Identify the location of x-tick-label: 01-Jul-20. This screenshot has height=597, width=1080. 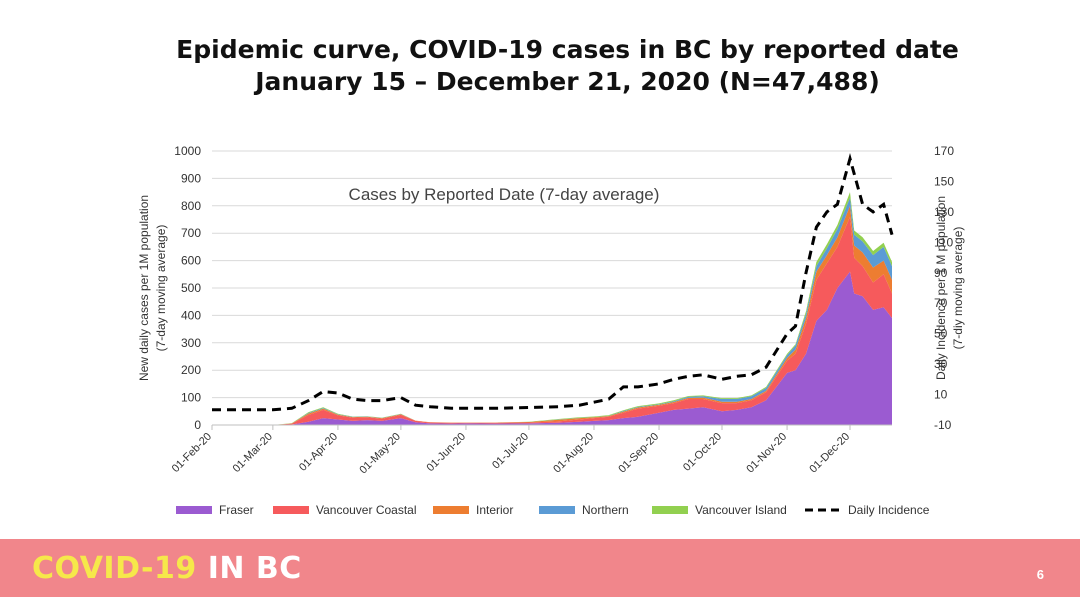
(510, 451).